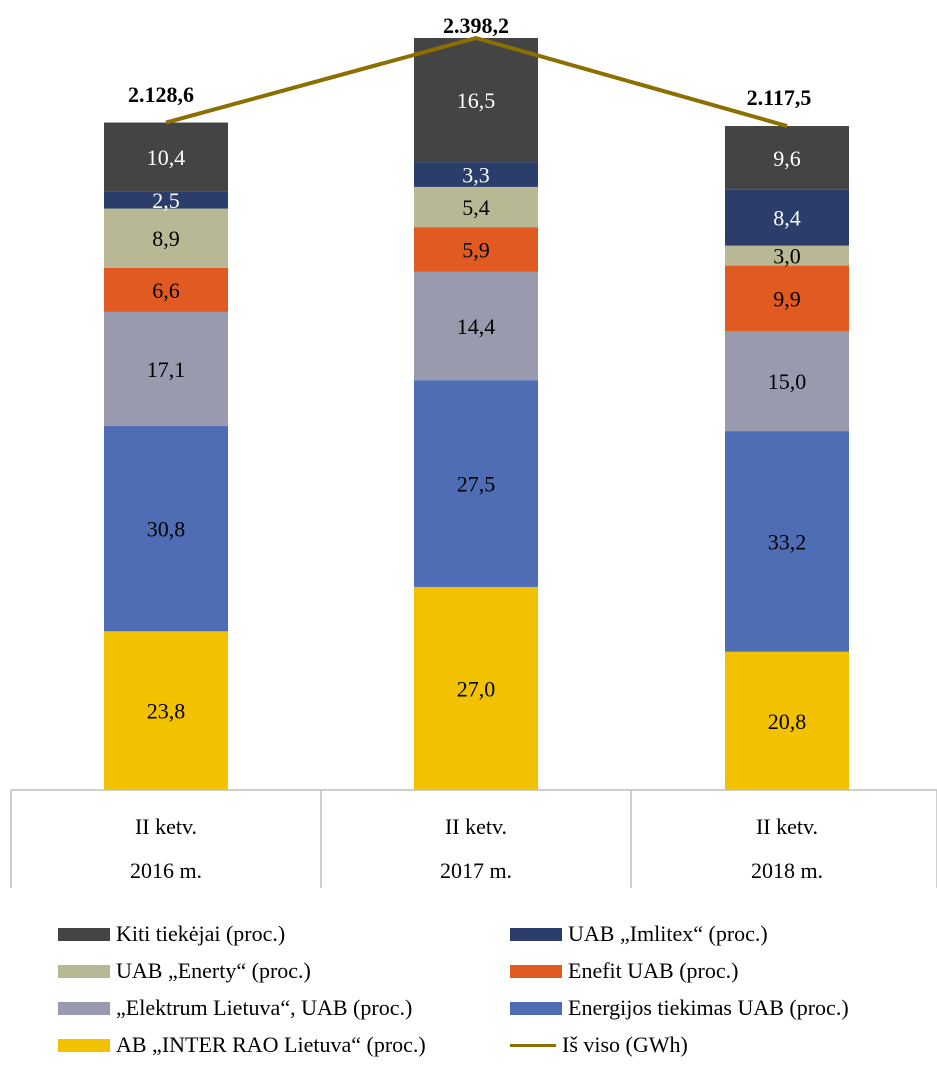 The width and height of the screenshot is (937, 1075). I want to click on legend-item: UAB „Enerty“ (proc.), so click(284, 971).